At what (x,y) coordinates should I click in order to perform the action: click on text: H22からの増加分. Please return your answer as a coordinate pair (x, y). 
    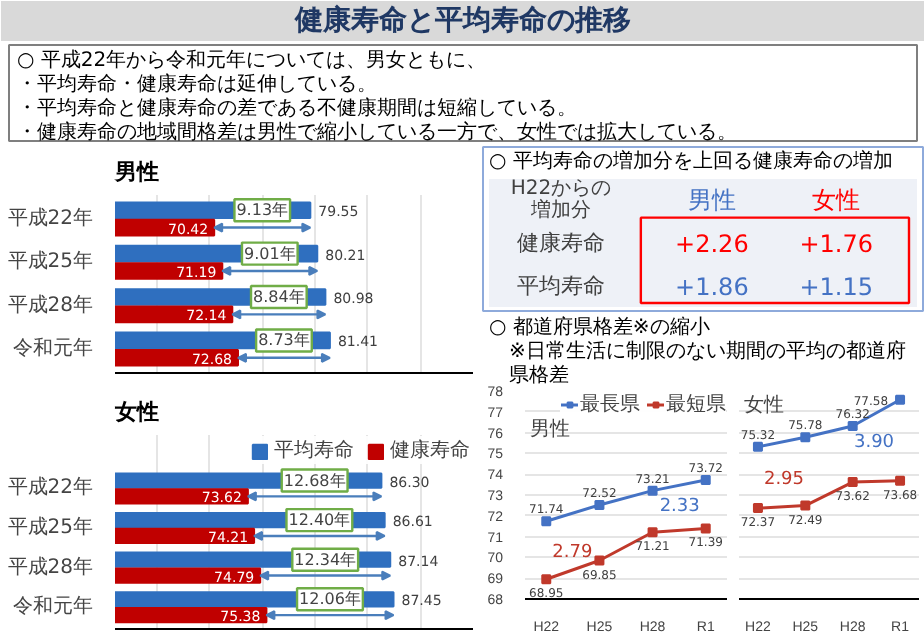
    Looking at the image, I should click on (561, 200).